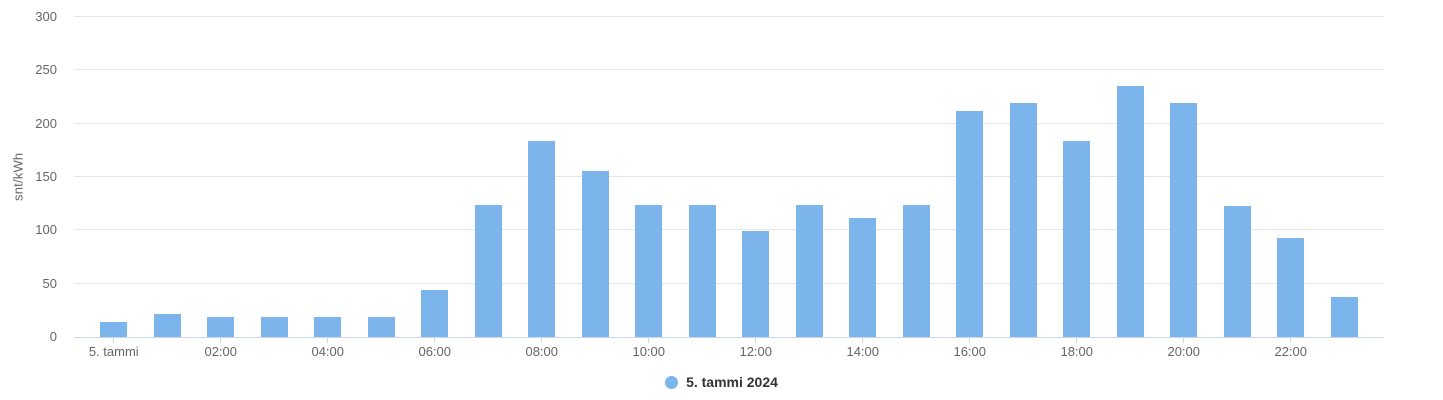  Describe the element at coordinates (221, 340) in the screenshot. I see `x-tick-02:00` at that location.